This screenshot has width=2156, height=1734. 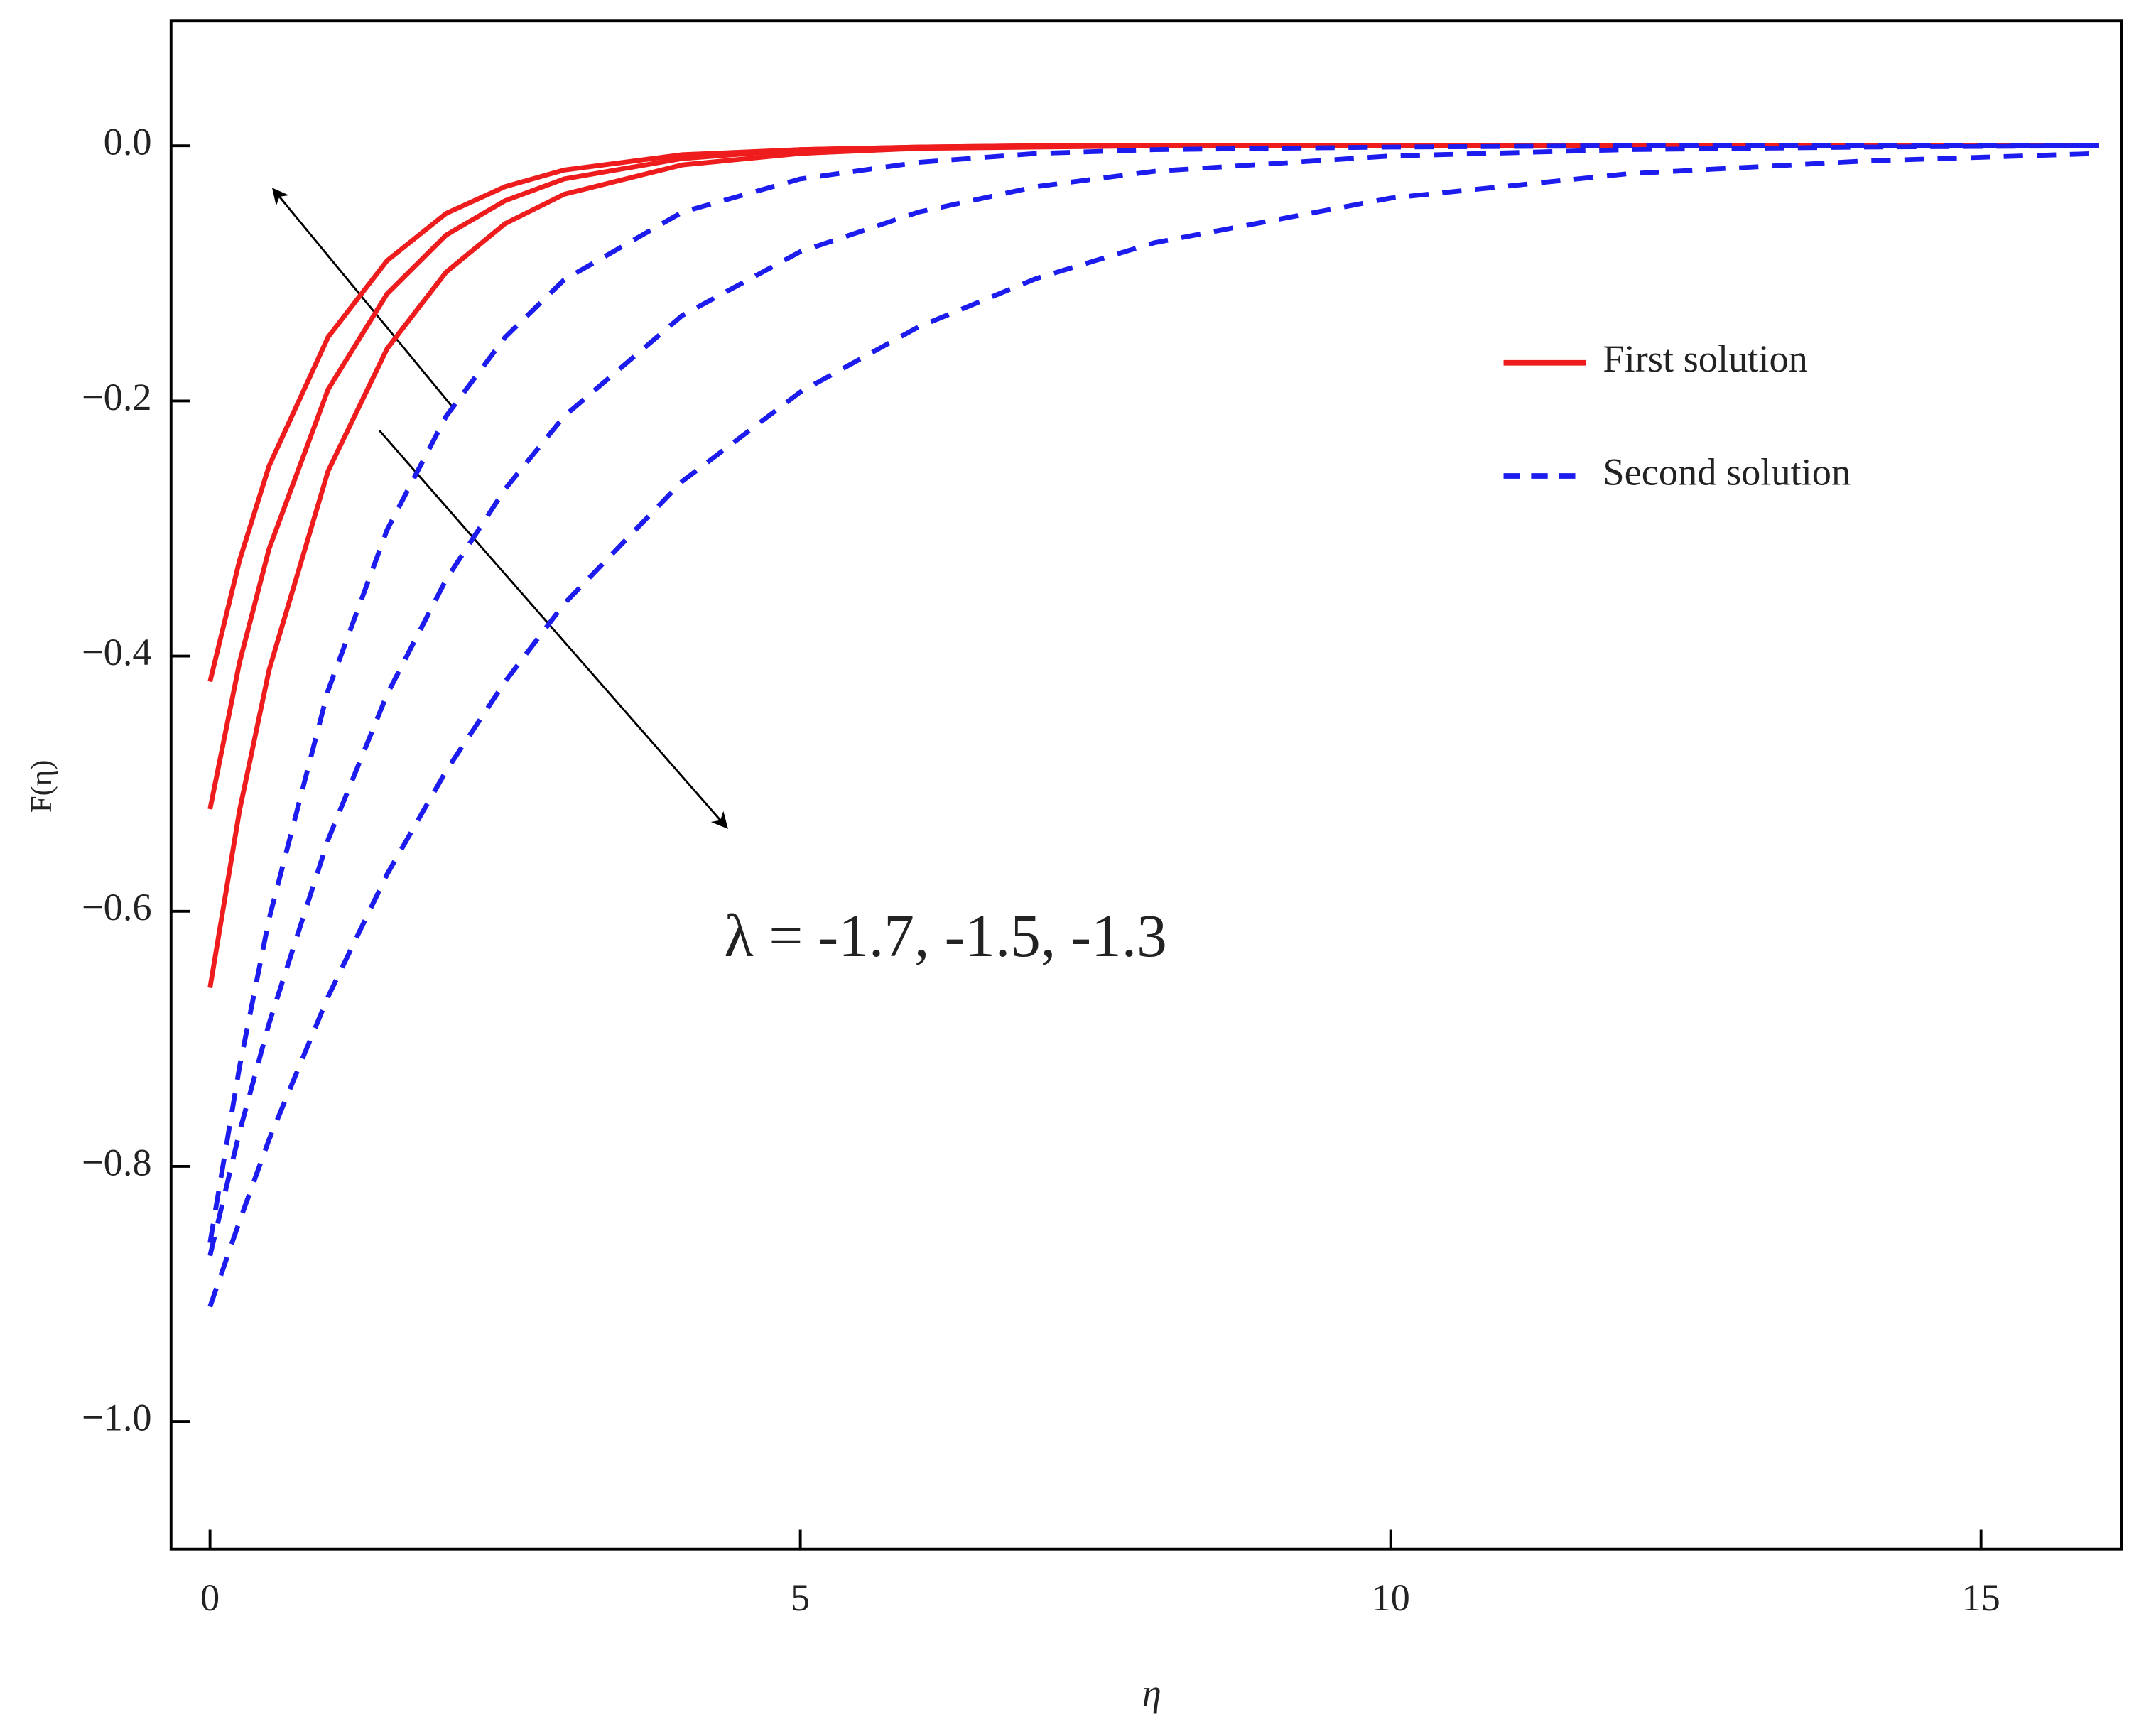 I want to click on legend-label: Second solution, so click(x=1727, y=472).